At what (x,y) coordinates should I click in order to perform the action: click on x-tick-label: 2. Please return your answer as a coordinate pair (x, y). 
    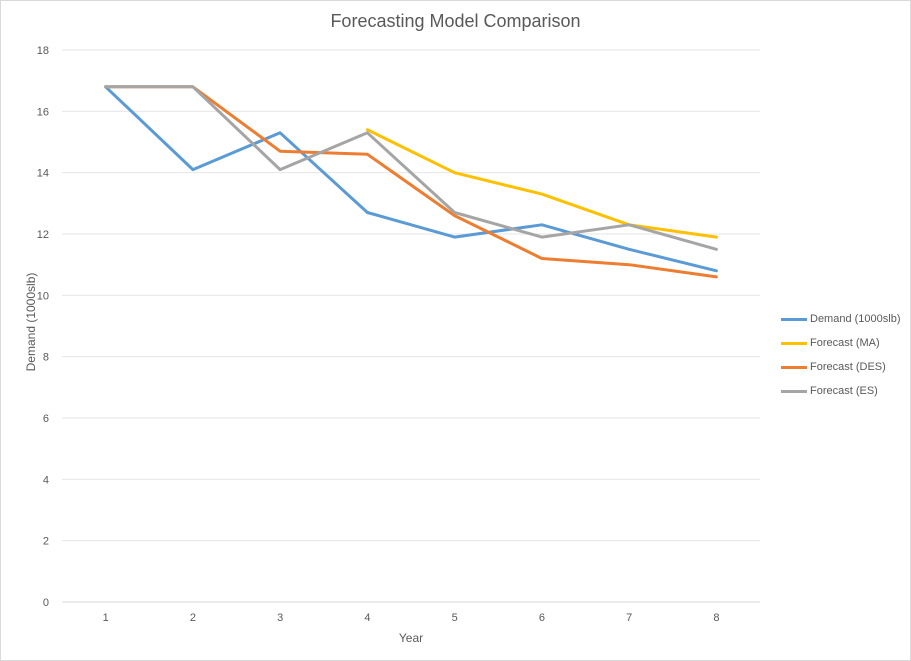
    Looking at the image, I should click on (193, 618).